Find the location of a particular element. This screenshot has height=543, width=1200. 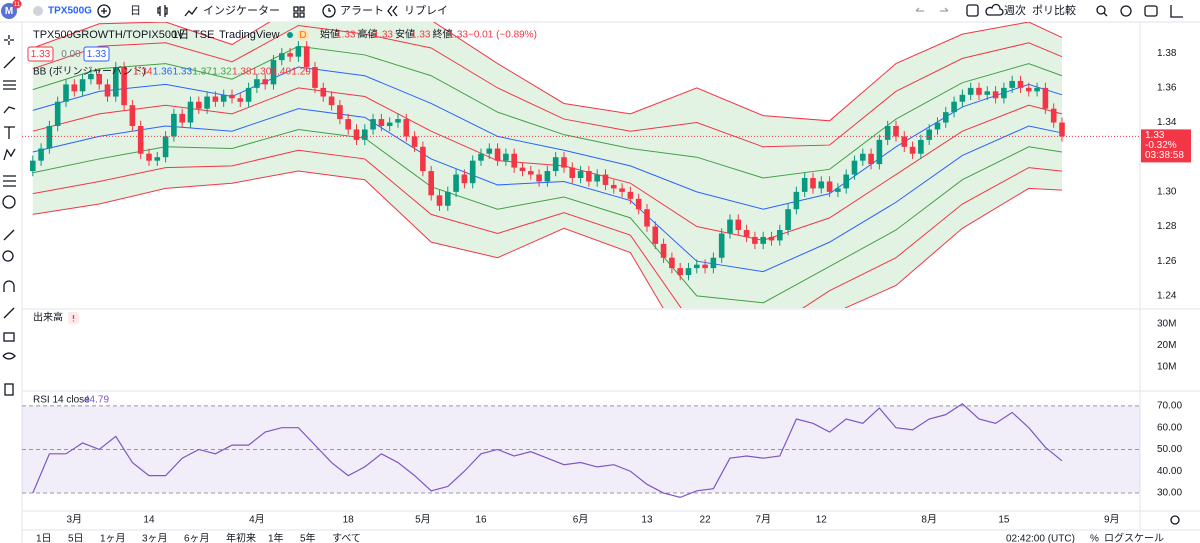

ohlc-value: 1.33 is located at coordinates (346, 35).